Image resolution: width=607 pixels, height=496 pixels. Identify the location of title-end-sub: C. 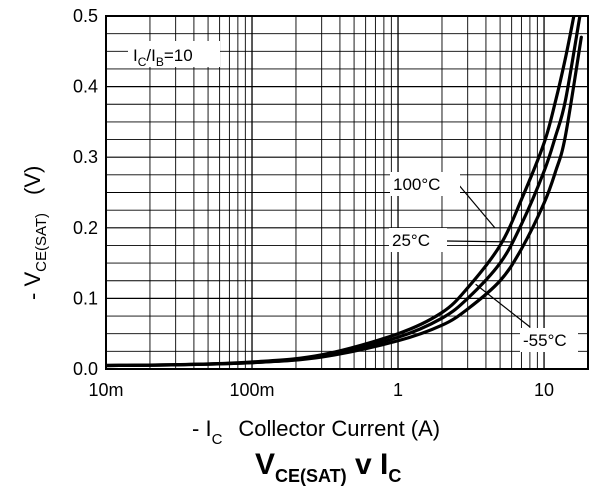
(394, 476).